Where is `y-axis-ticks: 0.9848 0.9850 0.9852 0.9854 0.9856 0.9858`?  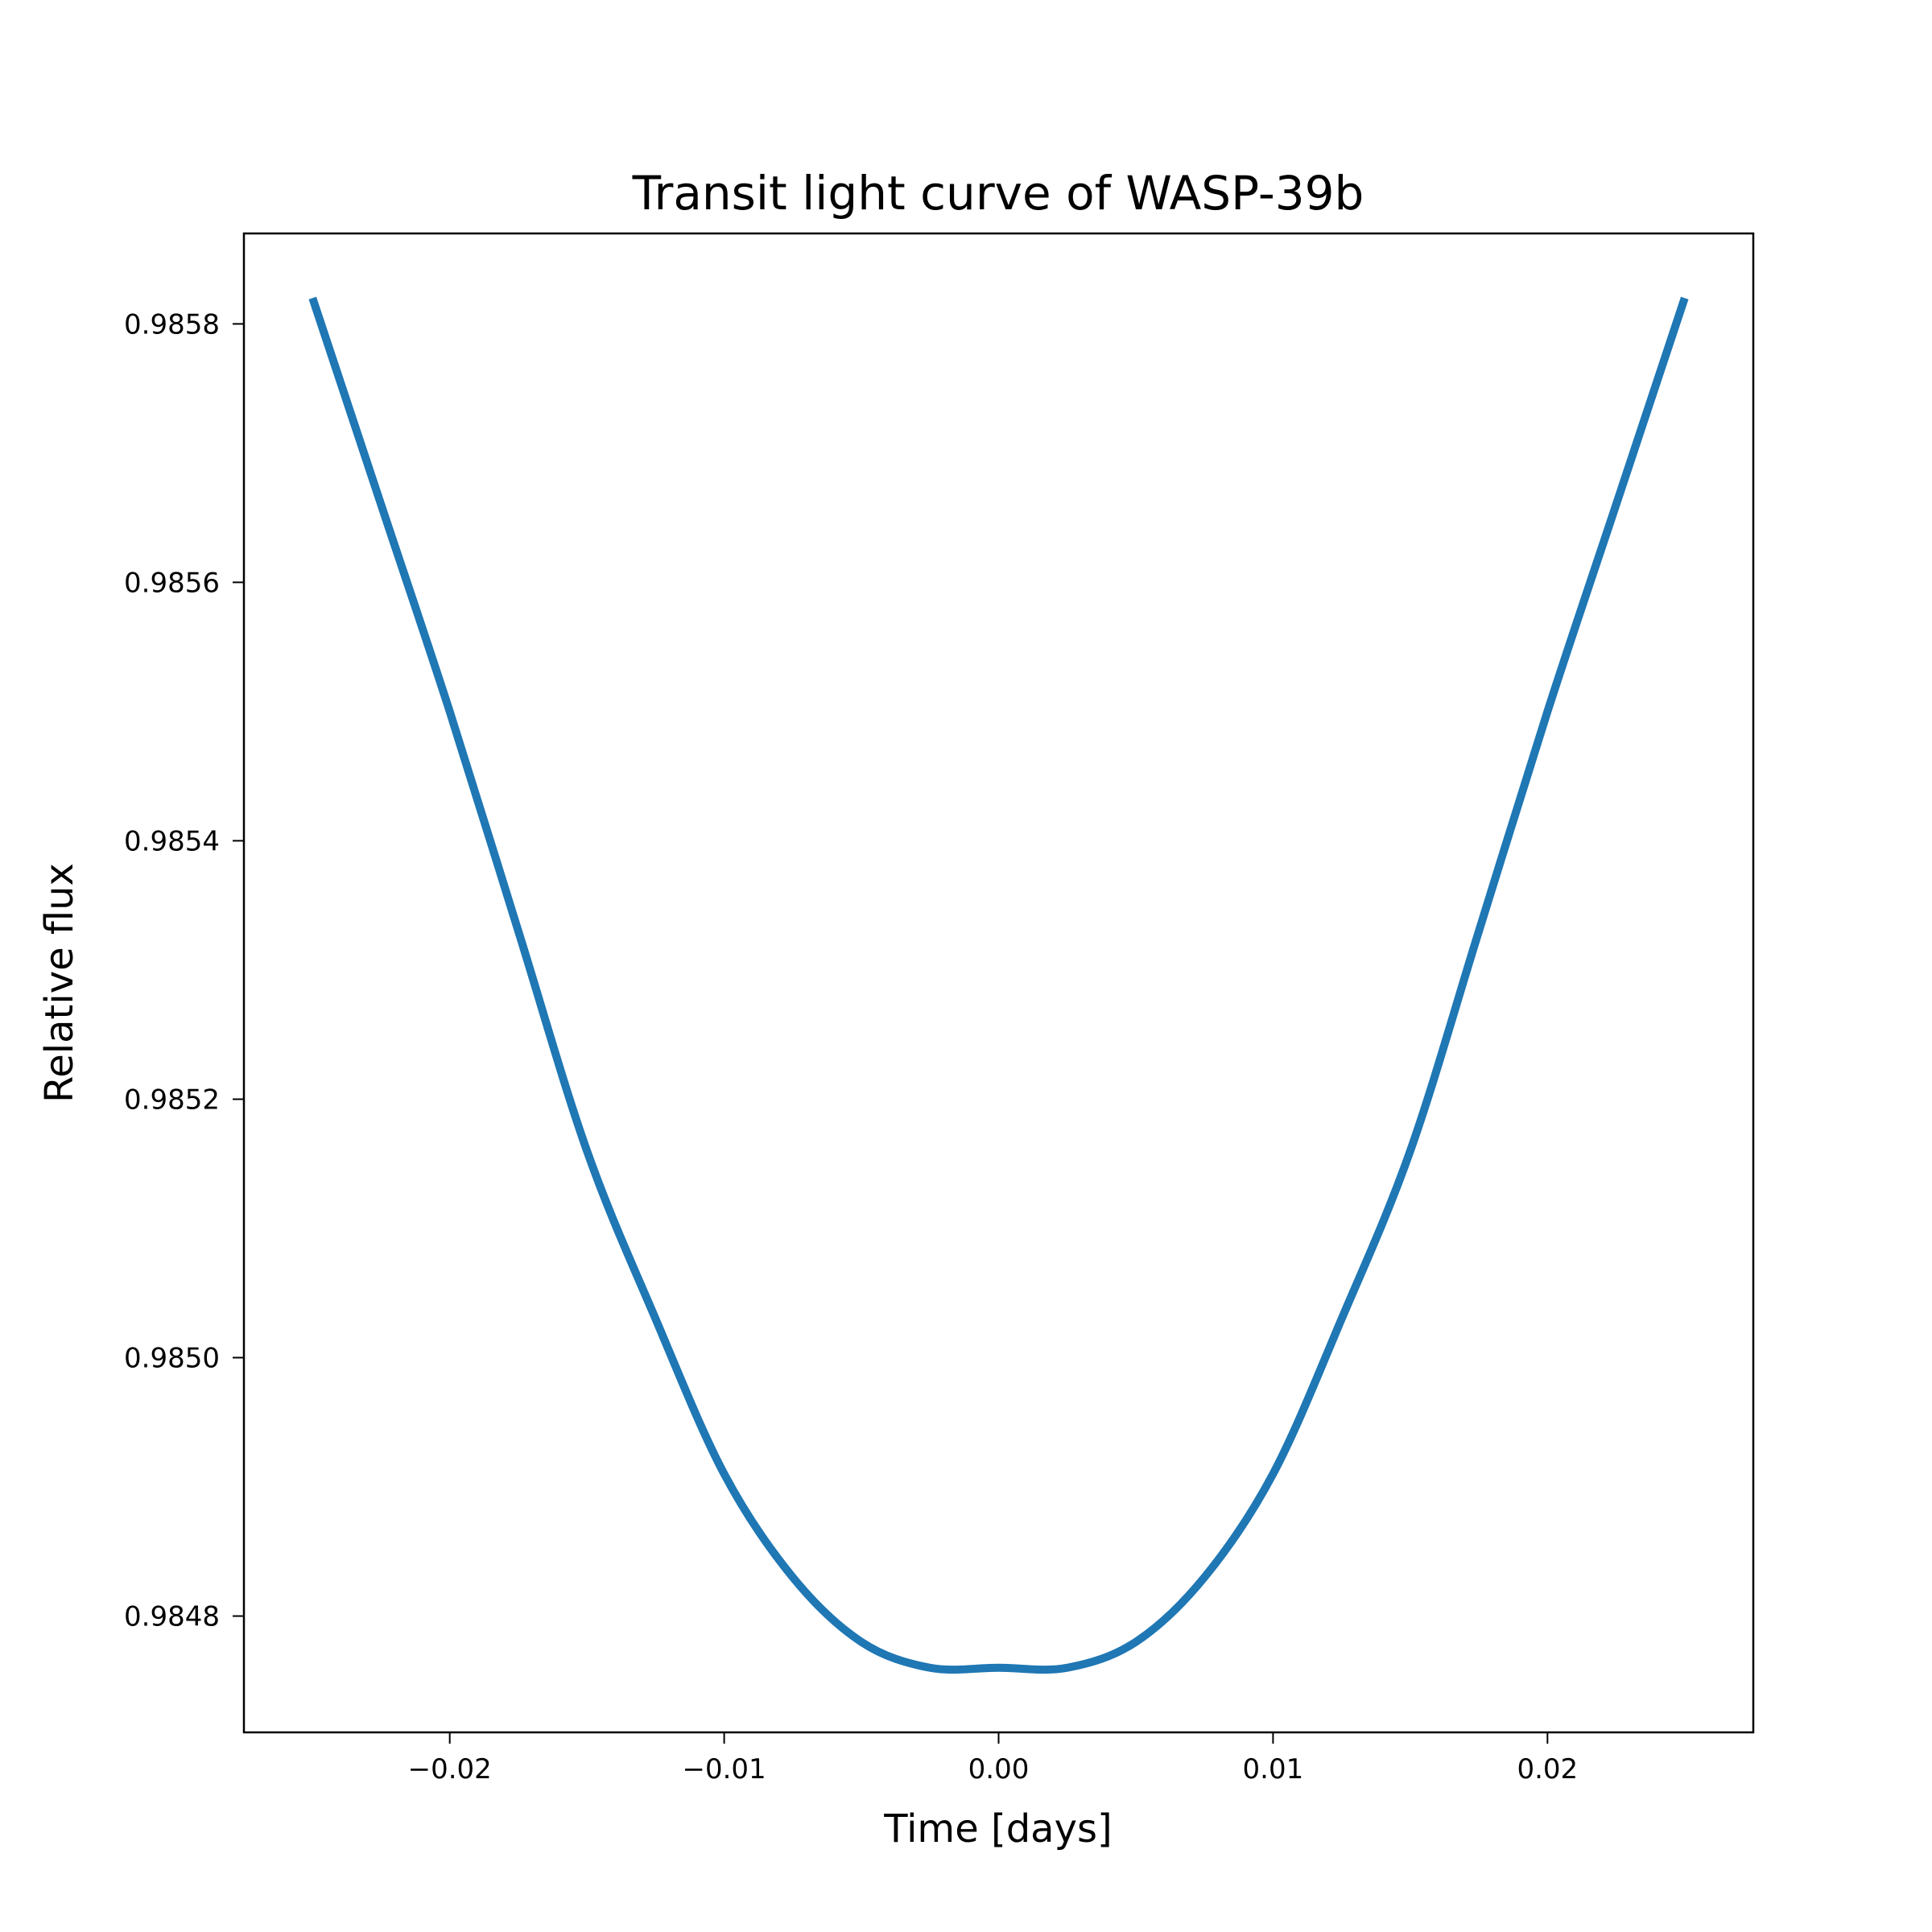
y-axis-ticks: 0.9848 0.9850 0.9852 0.9854 0.9856 0.9858 is located at coordinates (184, 970).